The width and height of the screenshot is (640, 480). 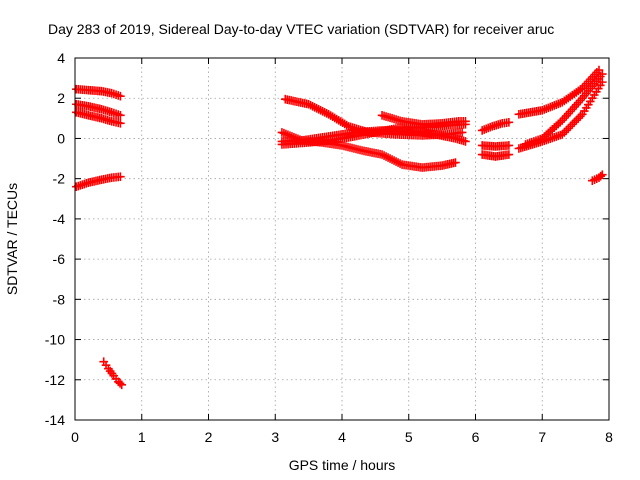 I want to click on y-tick-label: -6, so click(x=59, y=259).